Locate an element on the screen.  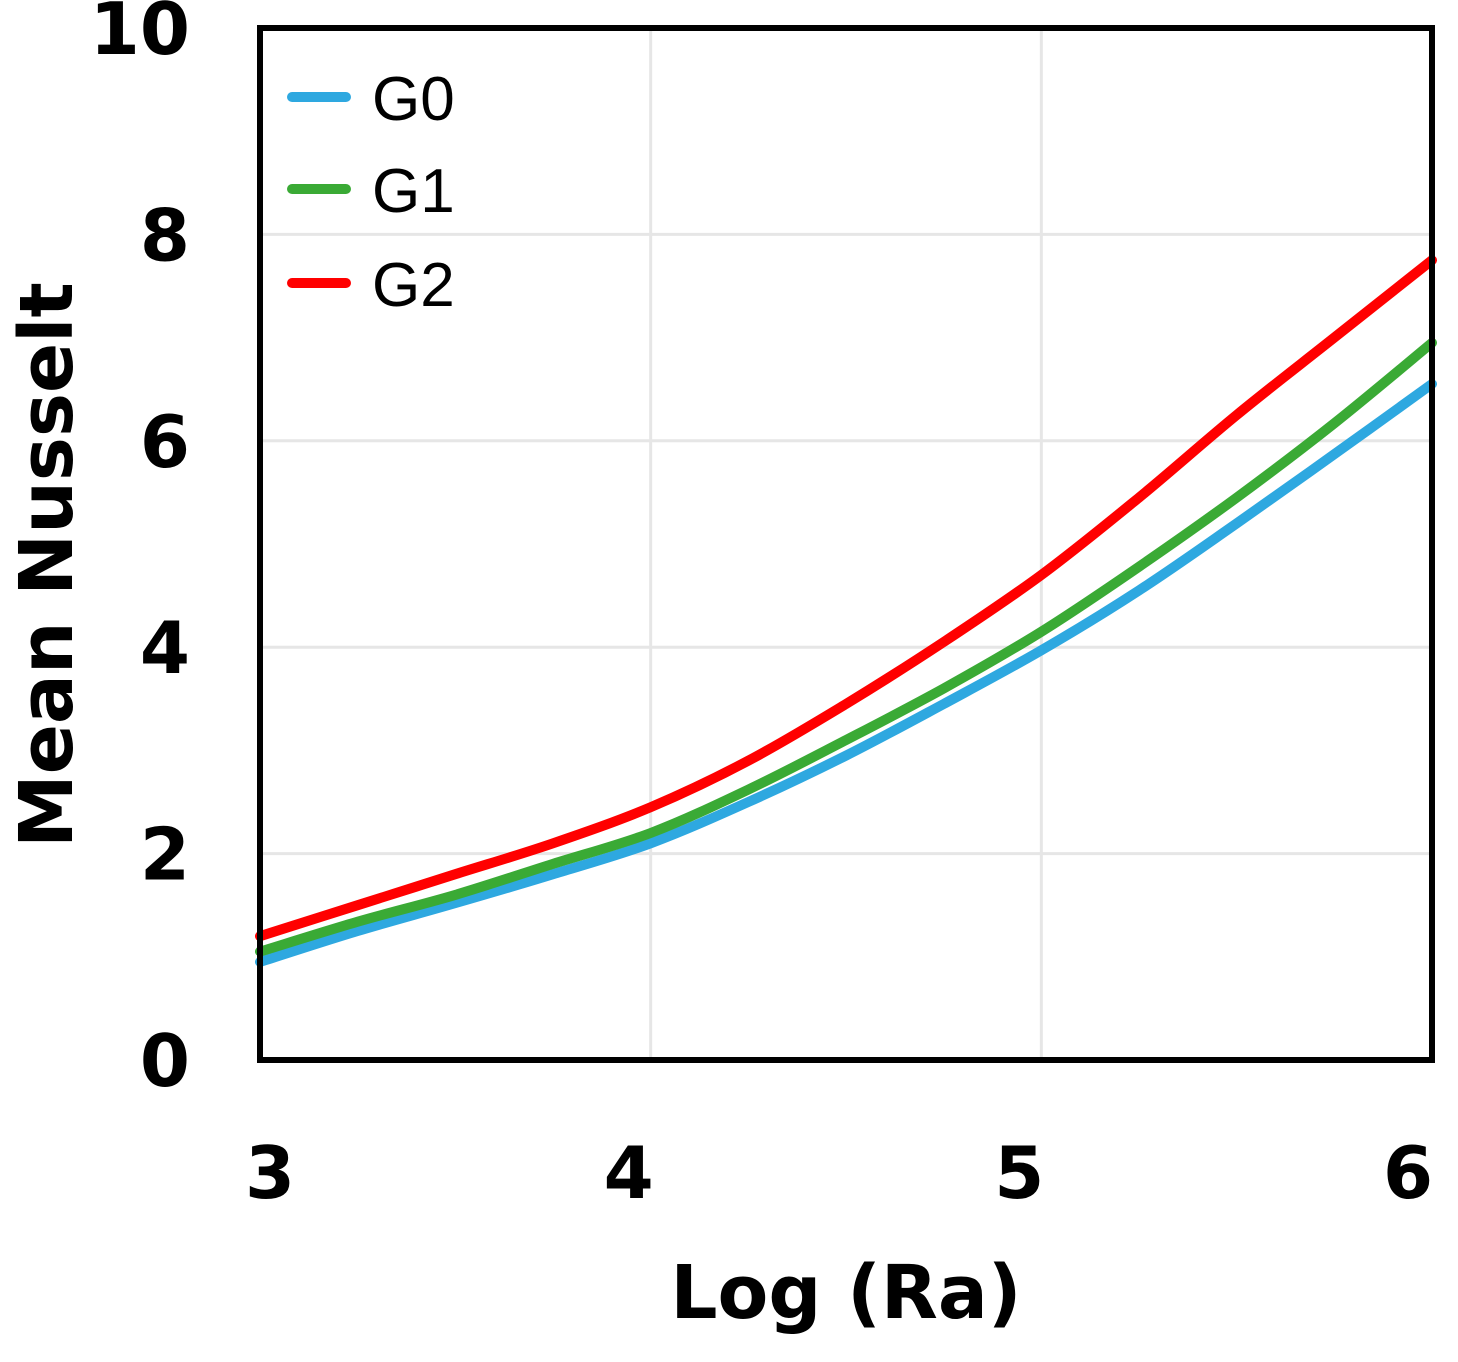
y-axis-title: Mean Nusselt is located at coordinates (47, 565).